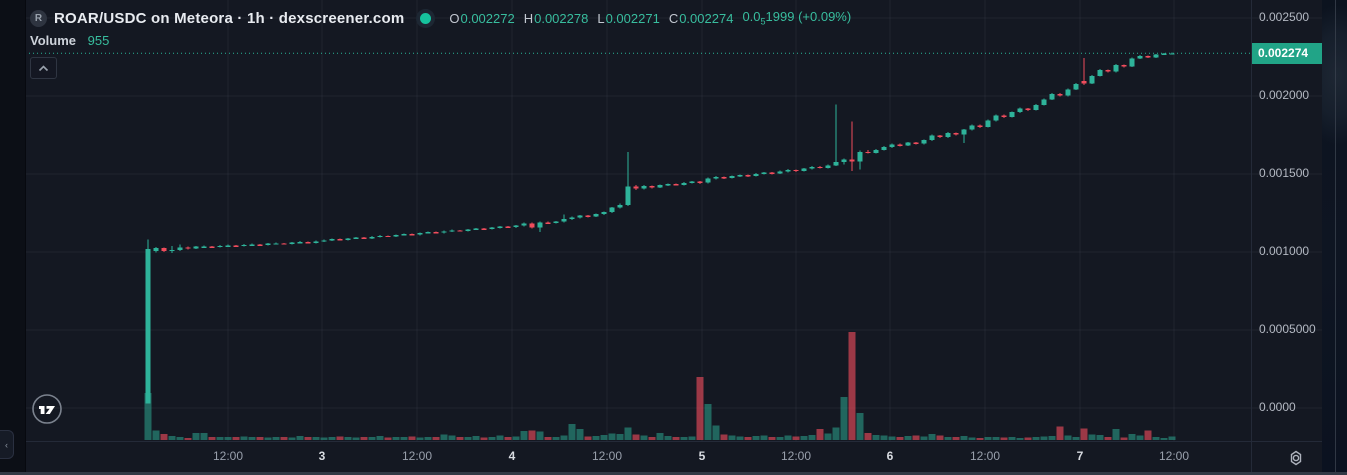 The image size is (1347, 475). Describe the element at coordinates (98, 40) in the screenshot. I see `volume-value: 955` at that location.